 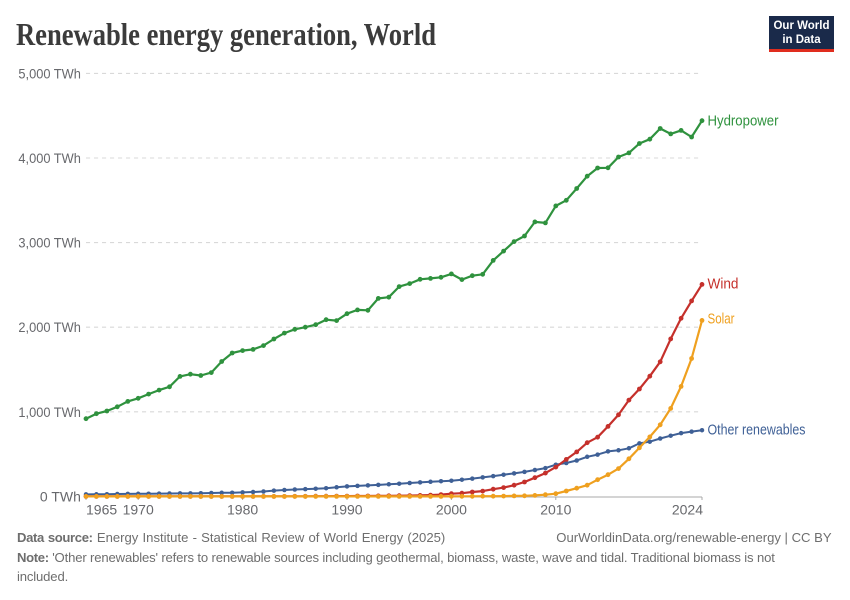 What do you see at coordinates (101, 510) in the screenshot?
I see `svg-text: 1965` at bounding box center [101, 510].